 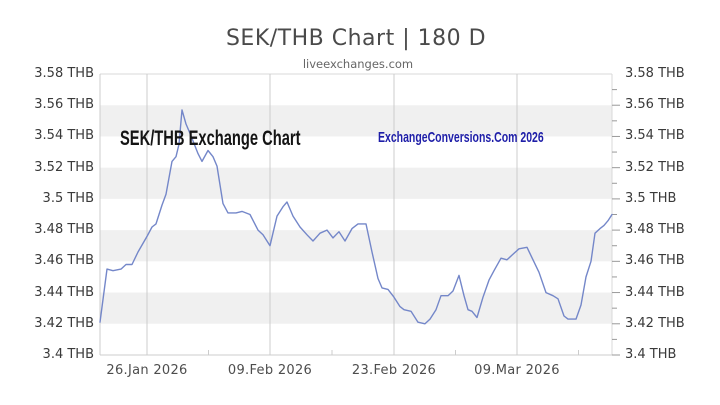 What do you see at coordinates (356, 38) in the screenshot?
I see `page-title: SEK/THB Chart | 180 D` at bounding box center [356, 38].